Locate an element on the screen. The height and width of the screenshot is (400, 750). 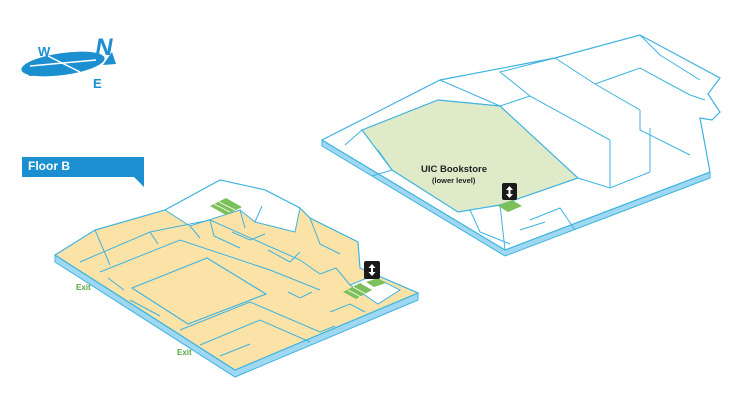
compass-south-label: S is located at coordinates (31, 71).